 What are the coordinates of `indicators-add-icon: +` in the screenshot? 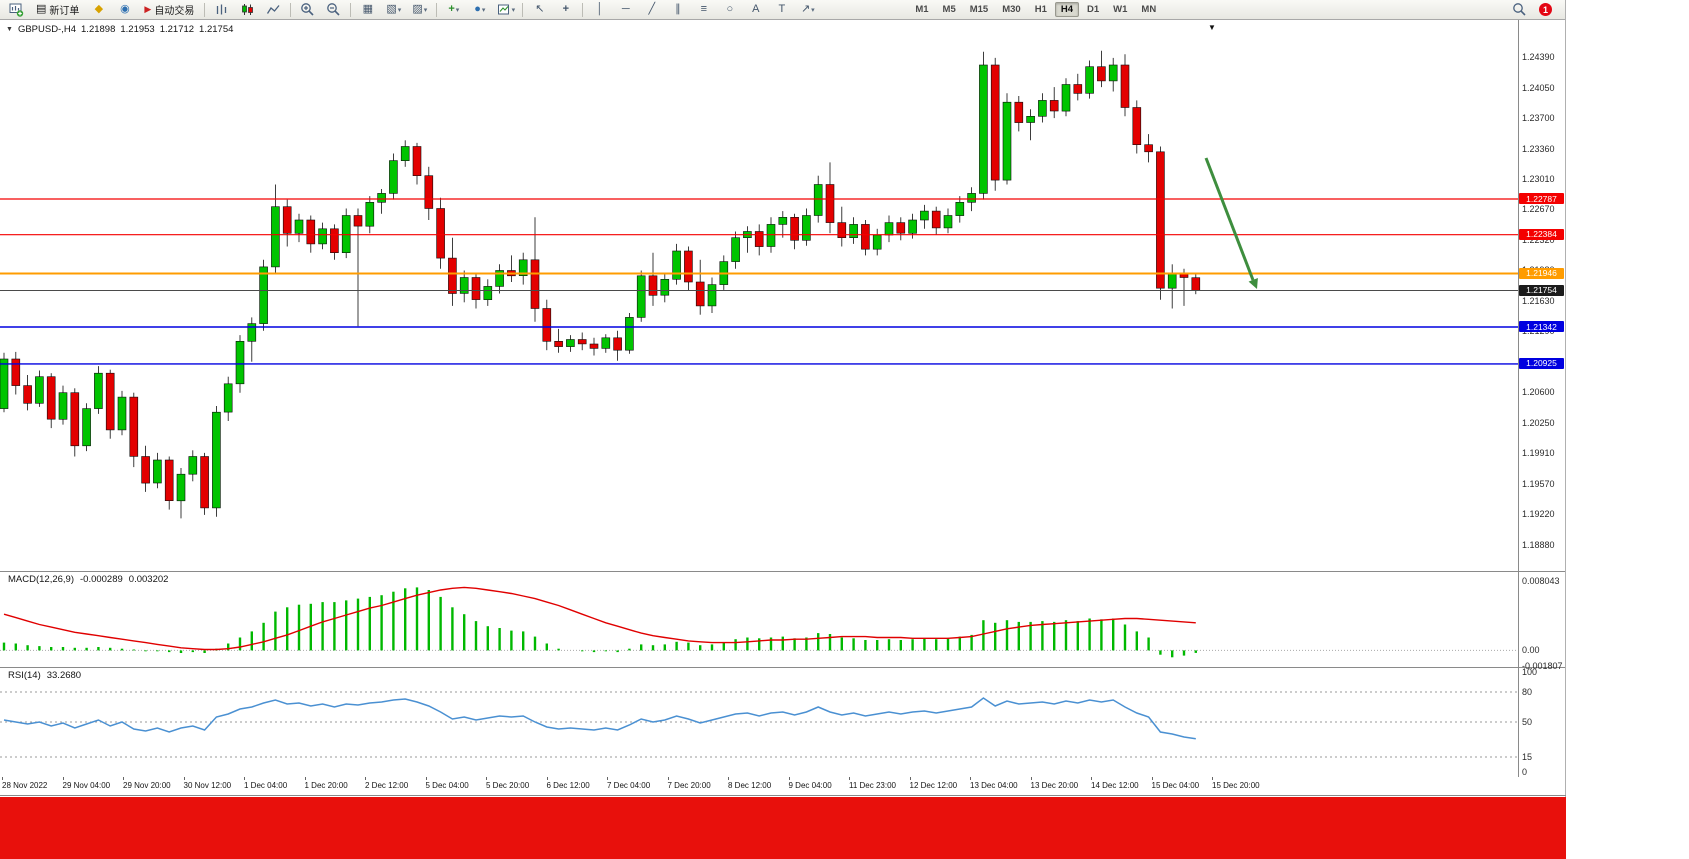 It's located at (451, 9).